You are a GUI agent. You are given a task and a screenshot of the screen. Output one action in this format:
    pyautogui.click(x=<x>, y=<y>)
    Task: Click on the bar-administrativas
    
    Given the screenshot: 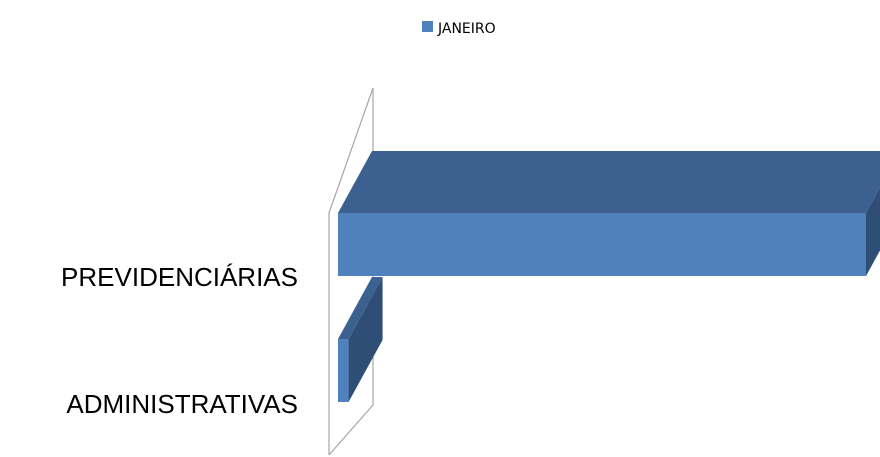 What is the action you would take?
    pyautogui.click(x=360, y=339)
    